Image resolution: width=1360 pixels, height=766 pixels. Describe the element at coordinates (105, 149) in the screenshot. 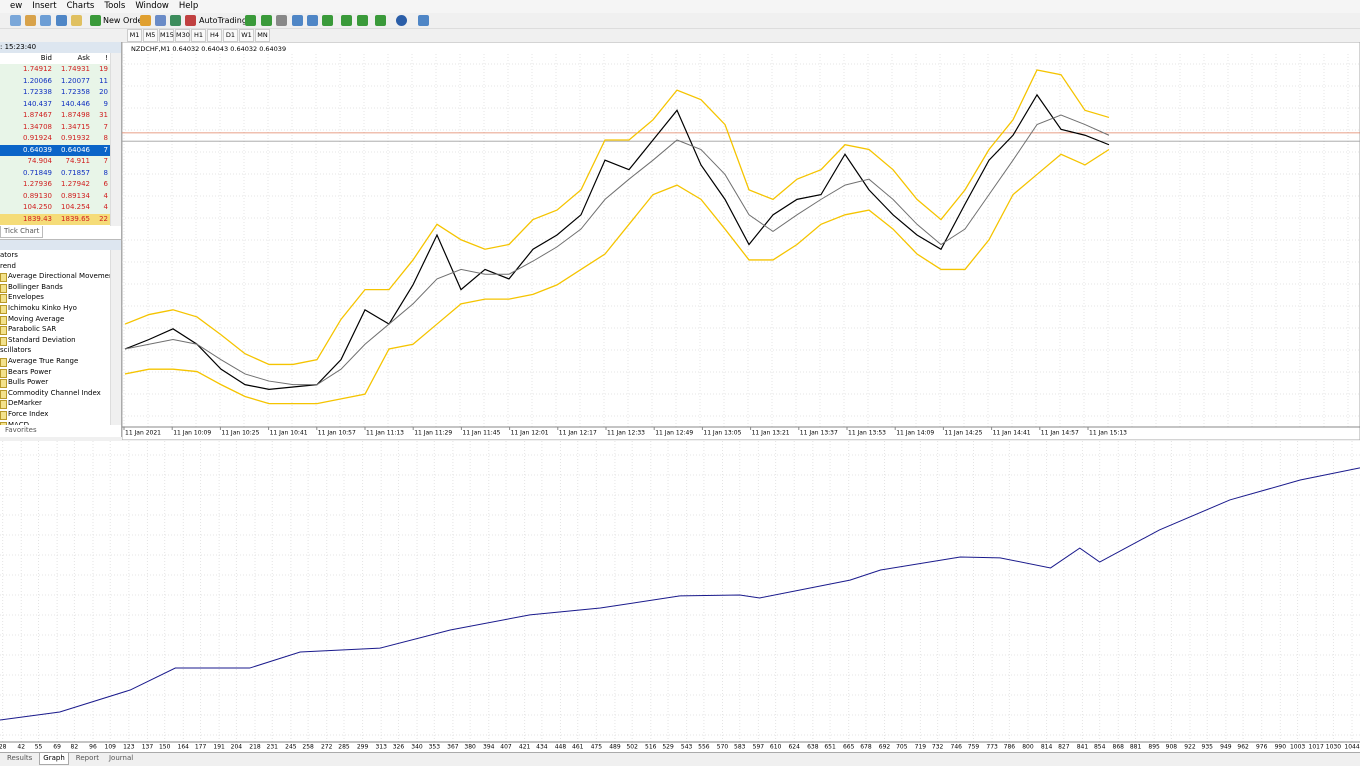

I see `table-cell: 7` at that location.